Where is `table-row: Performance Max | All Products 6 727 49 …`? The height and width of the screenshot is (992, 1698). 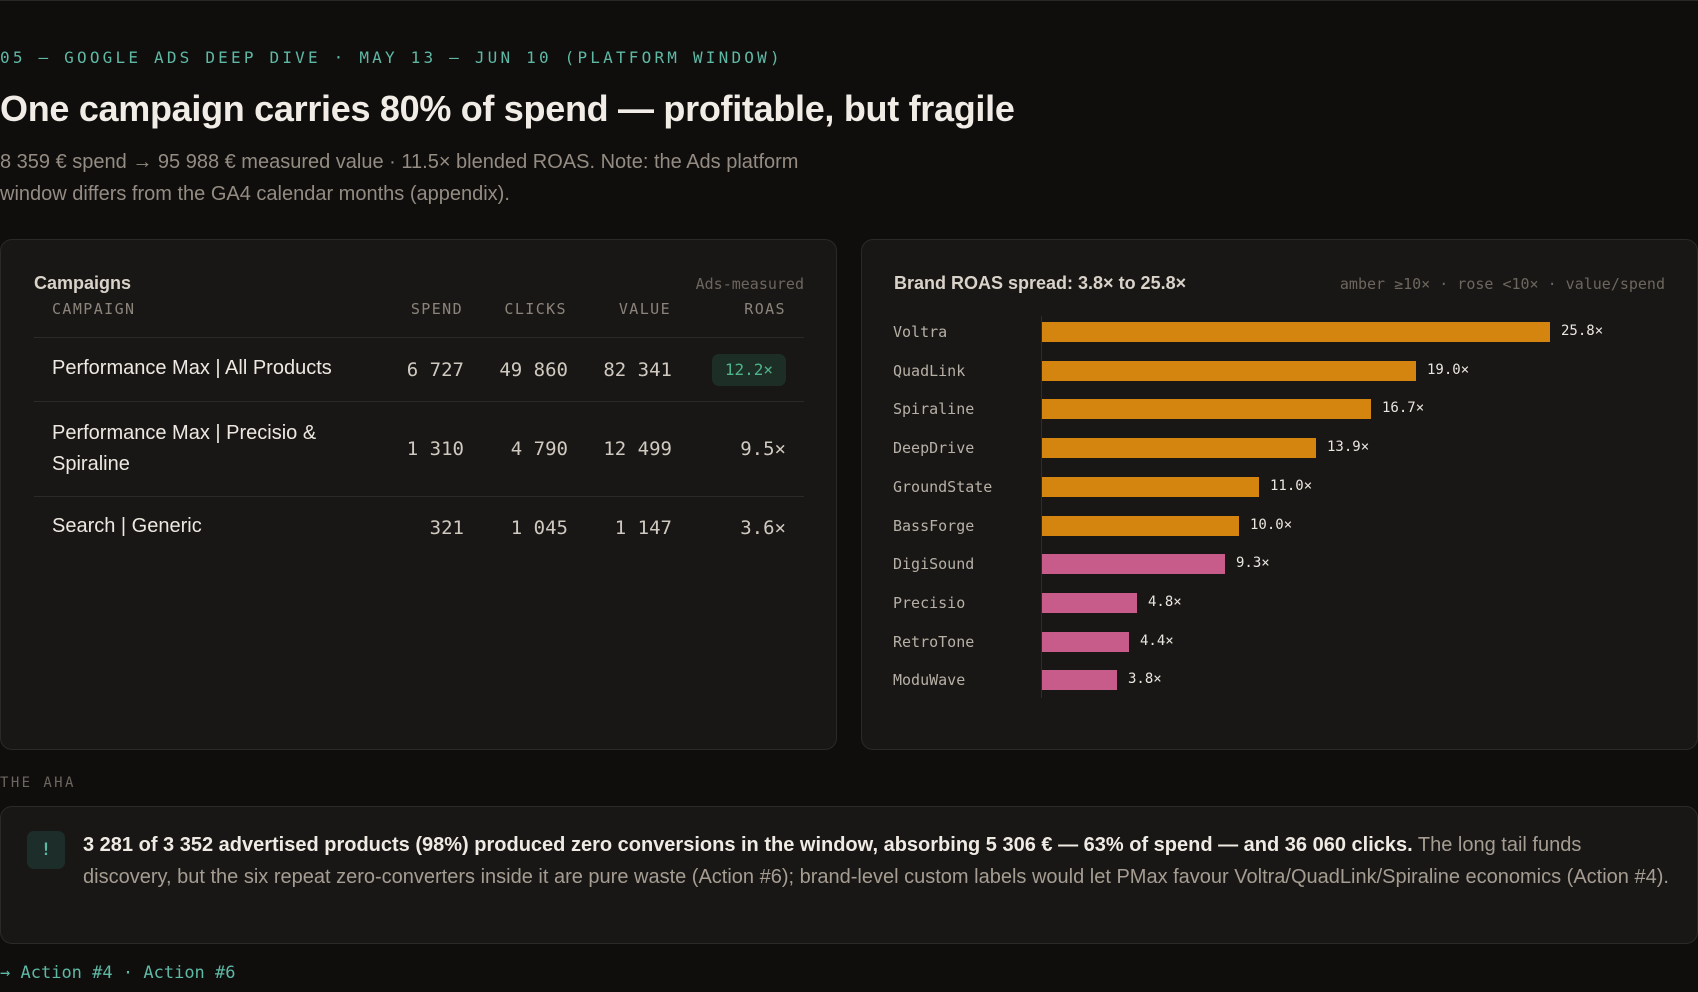
table-row: Performance Max | All Products 6 727 49 … is located at coordinates (419, 370).